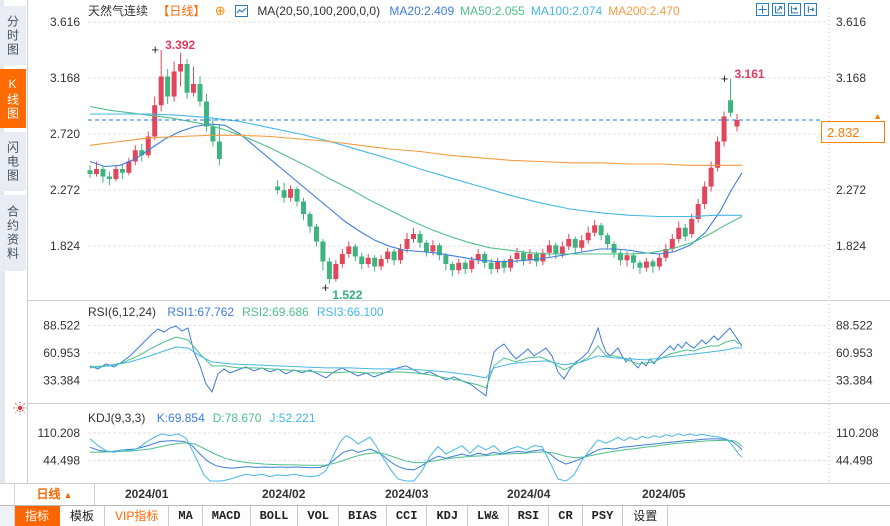  Describe the element at coordinates (566, 11) in the screenshot. I see `ma-readout: MA100:2.074` at that location.